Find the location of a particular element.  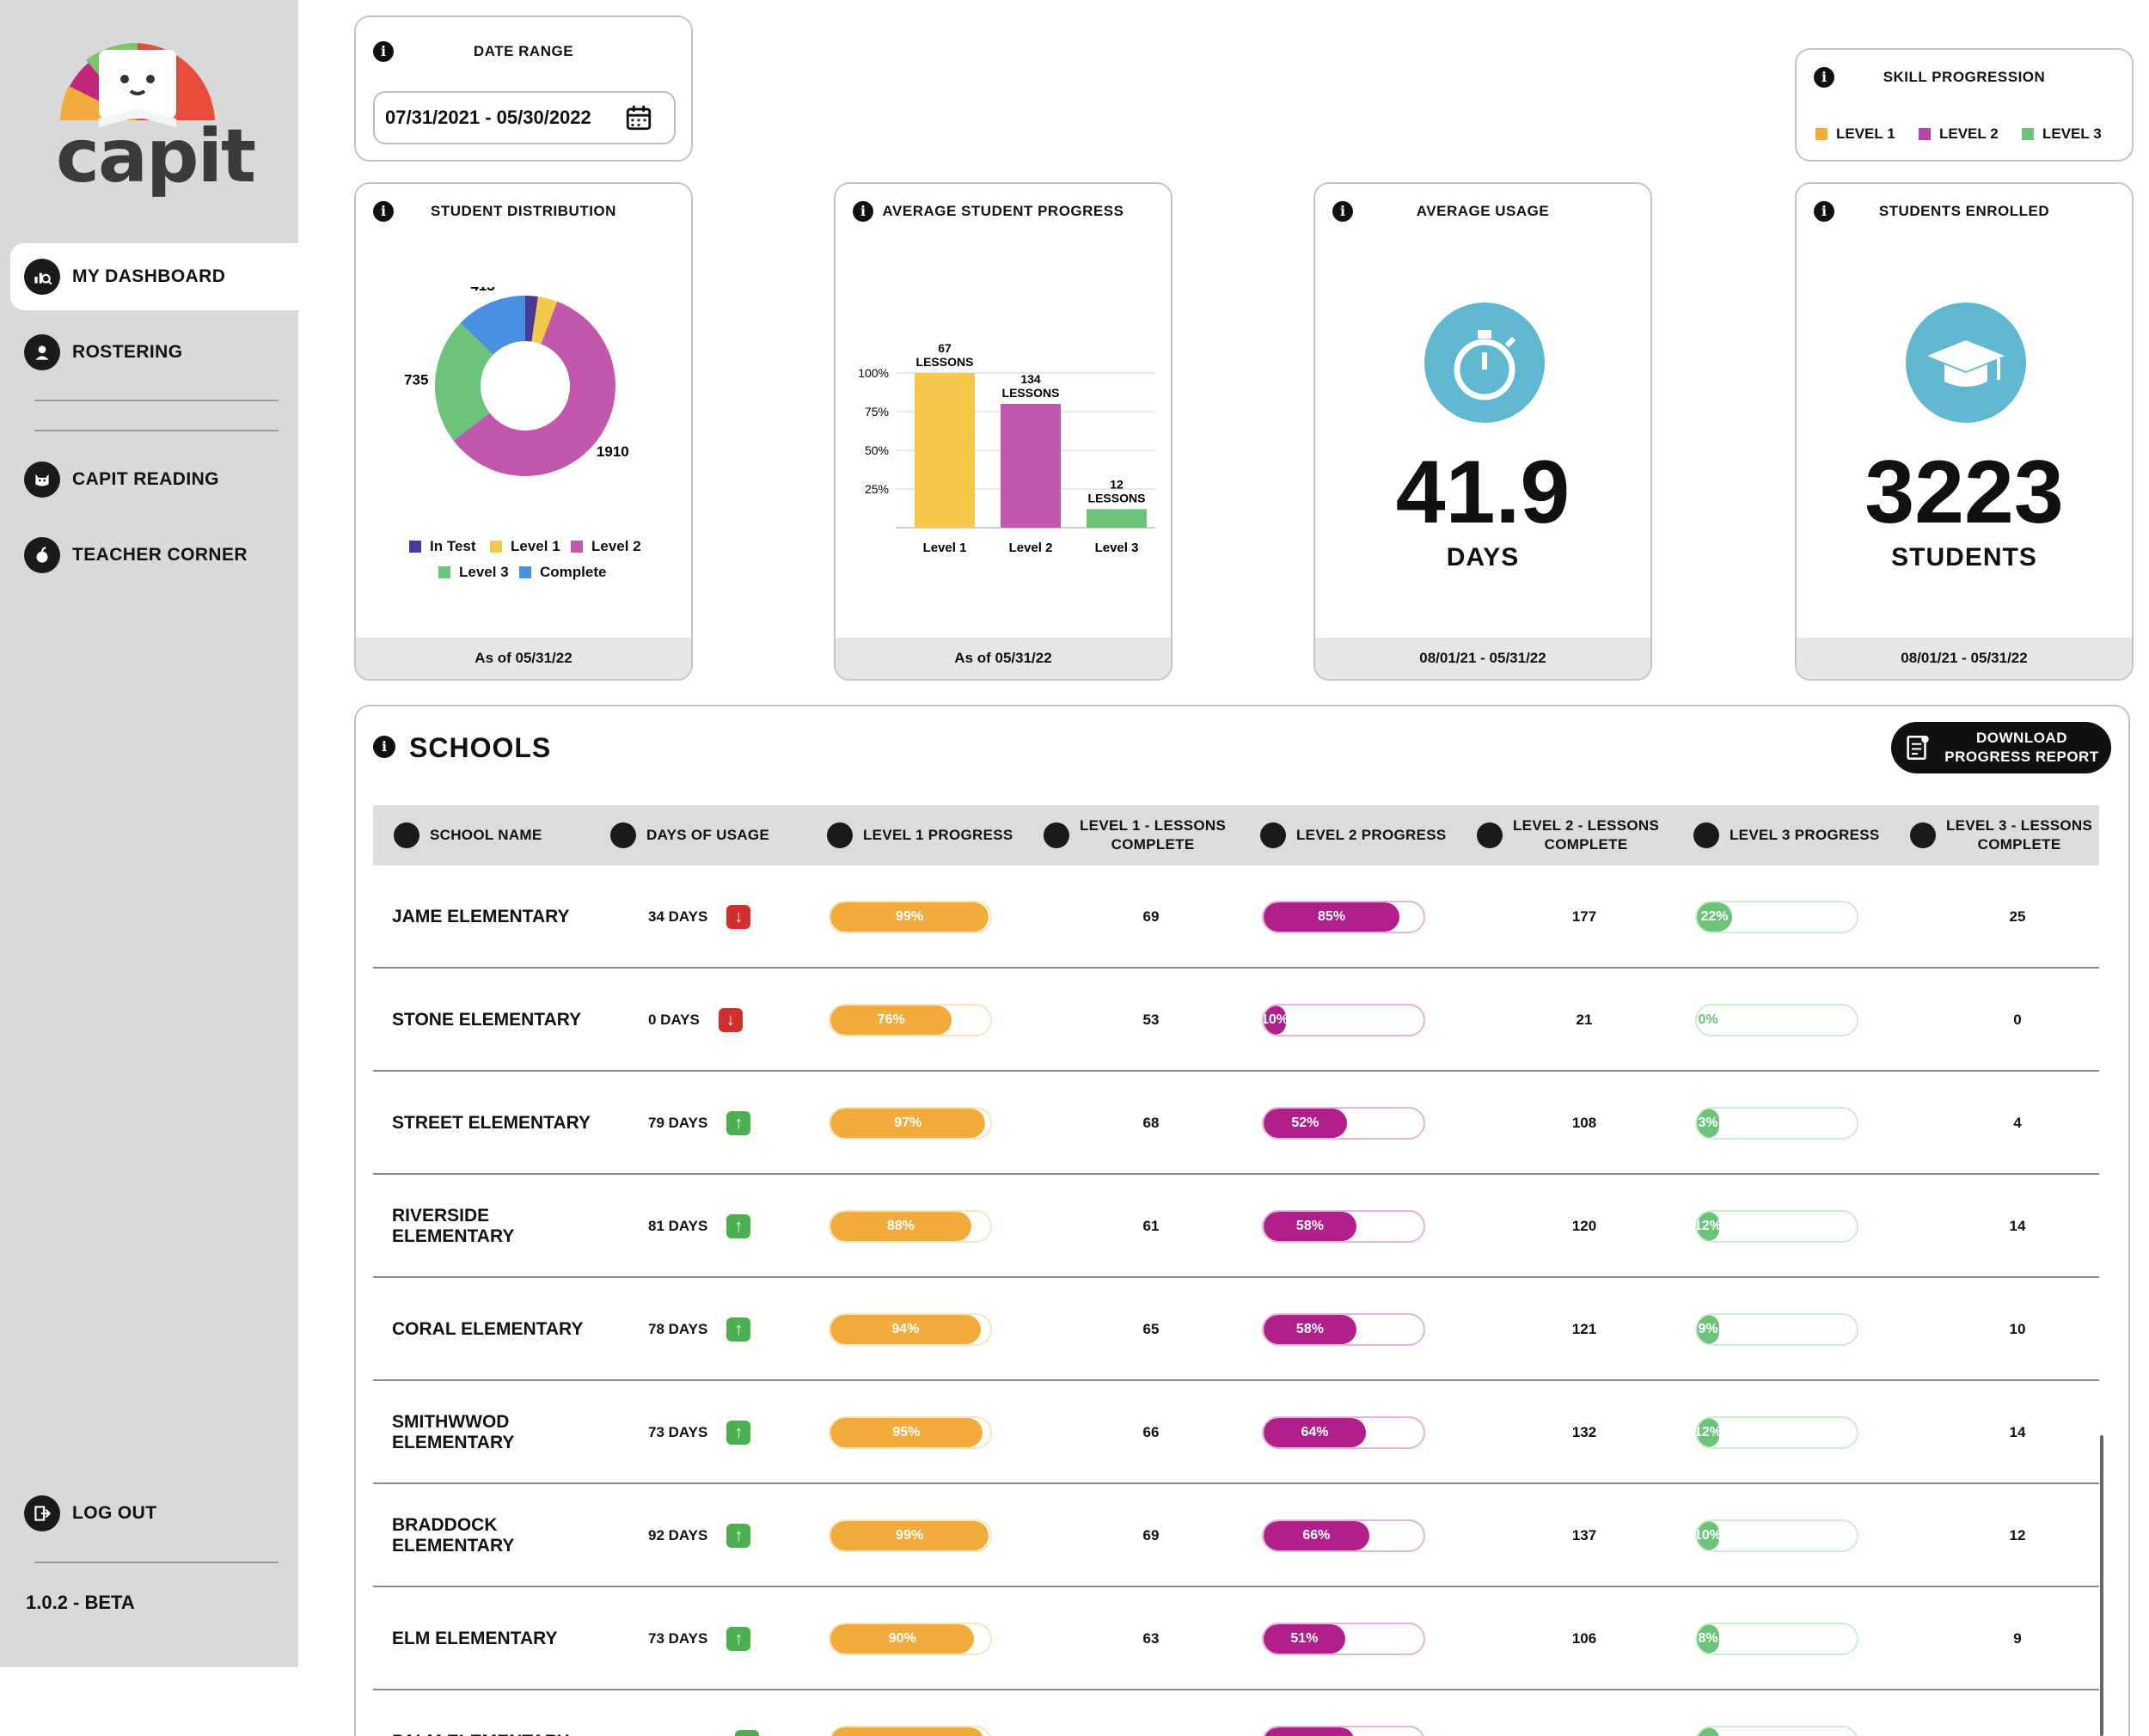

sidebar-item-rostering: ROSTERING is located at coordinates (154, 352).